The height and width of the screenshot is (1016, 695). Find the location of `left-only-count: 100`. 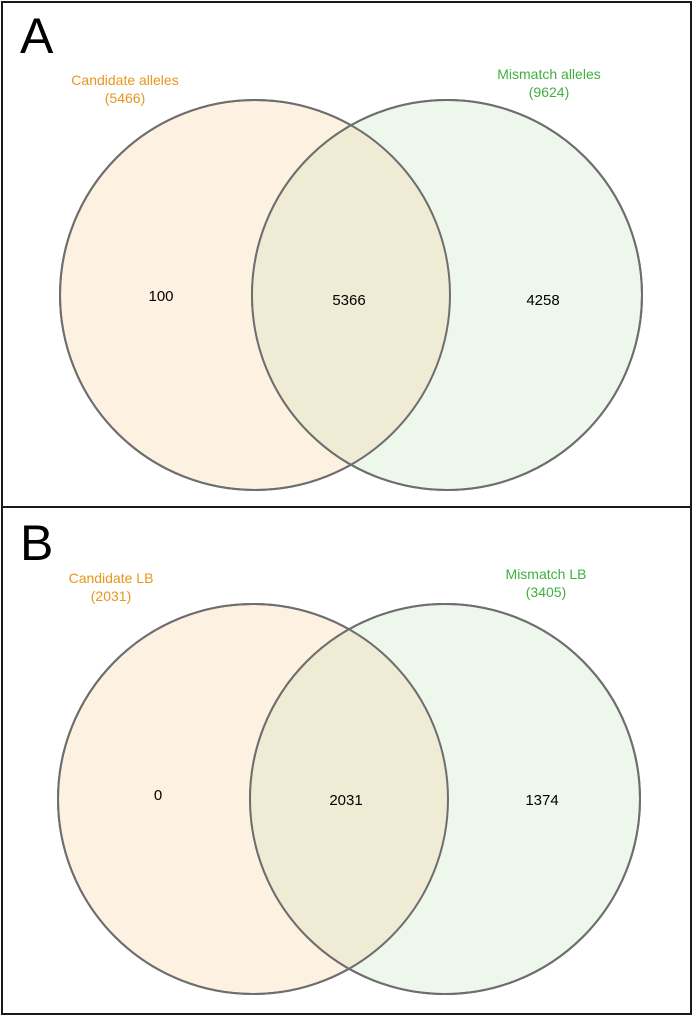

left-only-count: 100 is located at coordinates (160, 296).